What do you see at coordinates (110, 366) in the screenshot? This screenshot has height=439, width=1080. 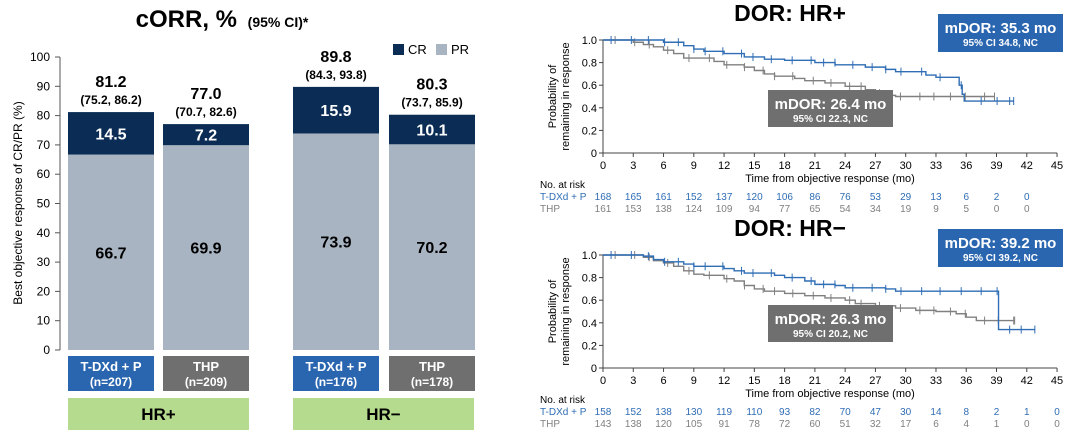 I see `arm-name: T-DXd + P` at bounding box center [110, 366].